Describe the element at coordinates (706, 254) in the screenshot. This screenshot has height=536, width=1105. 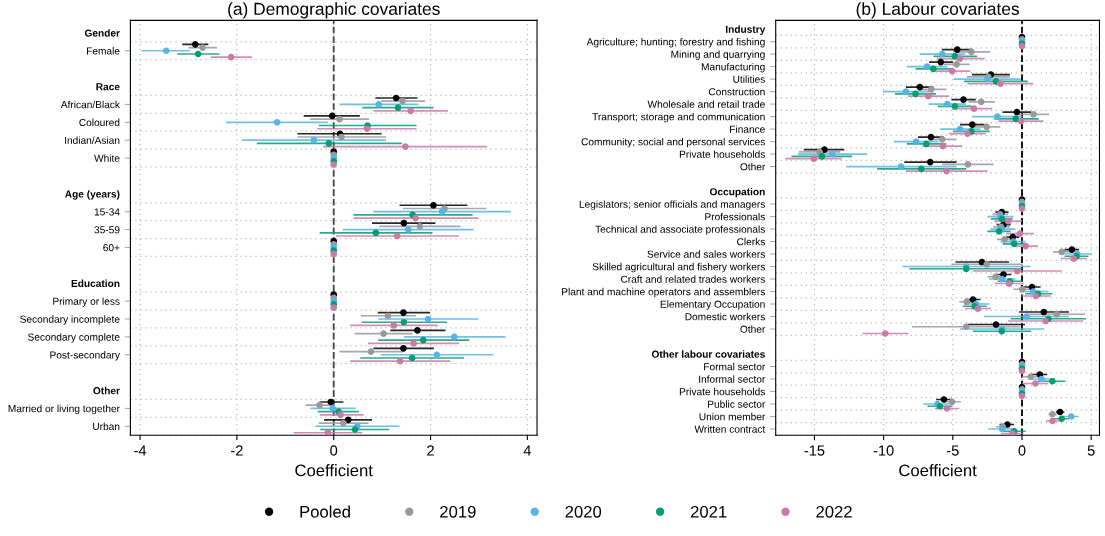
I see `y-tick-label: Service and sales workers` at that location.